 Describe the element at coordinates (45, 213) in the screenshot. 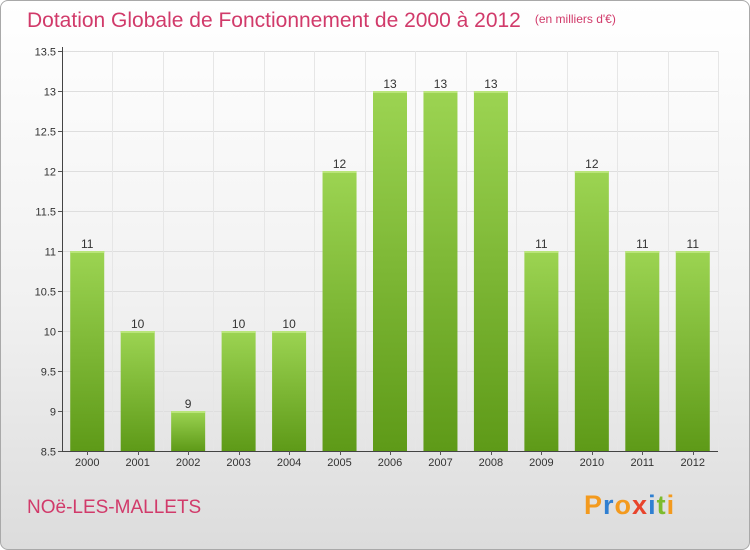

I see `y-tick-label: 11.5` at that location.